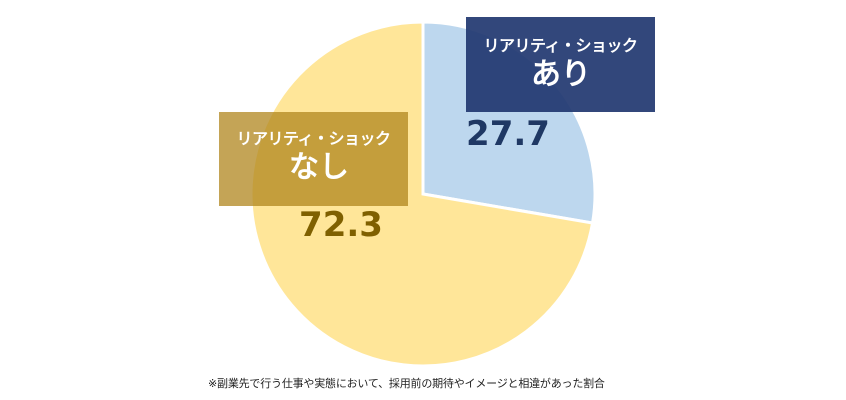 This screenshot has height=400, width=846. I want to click on callout-no-reality-shock: リアリティ・ショック なし, so click(313, 159).